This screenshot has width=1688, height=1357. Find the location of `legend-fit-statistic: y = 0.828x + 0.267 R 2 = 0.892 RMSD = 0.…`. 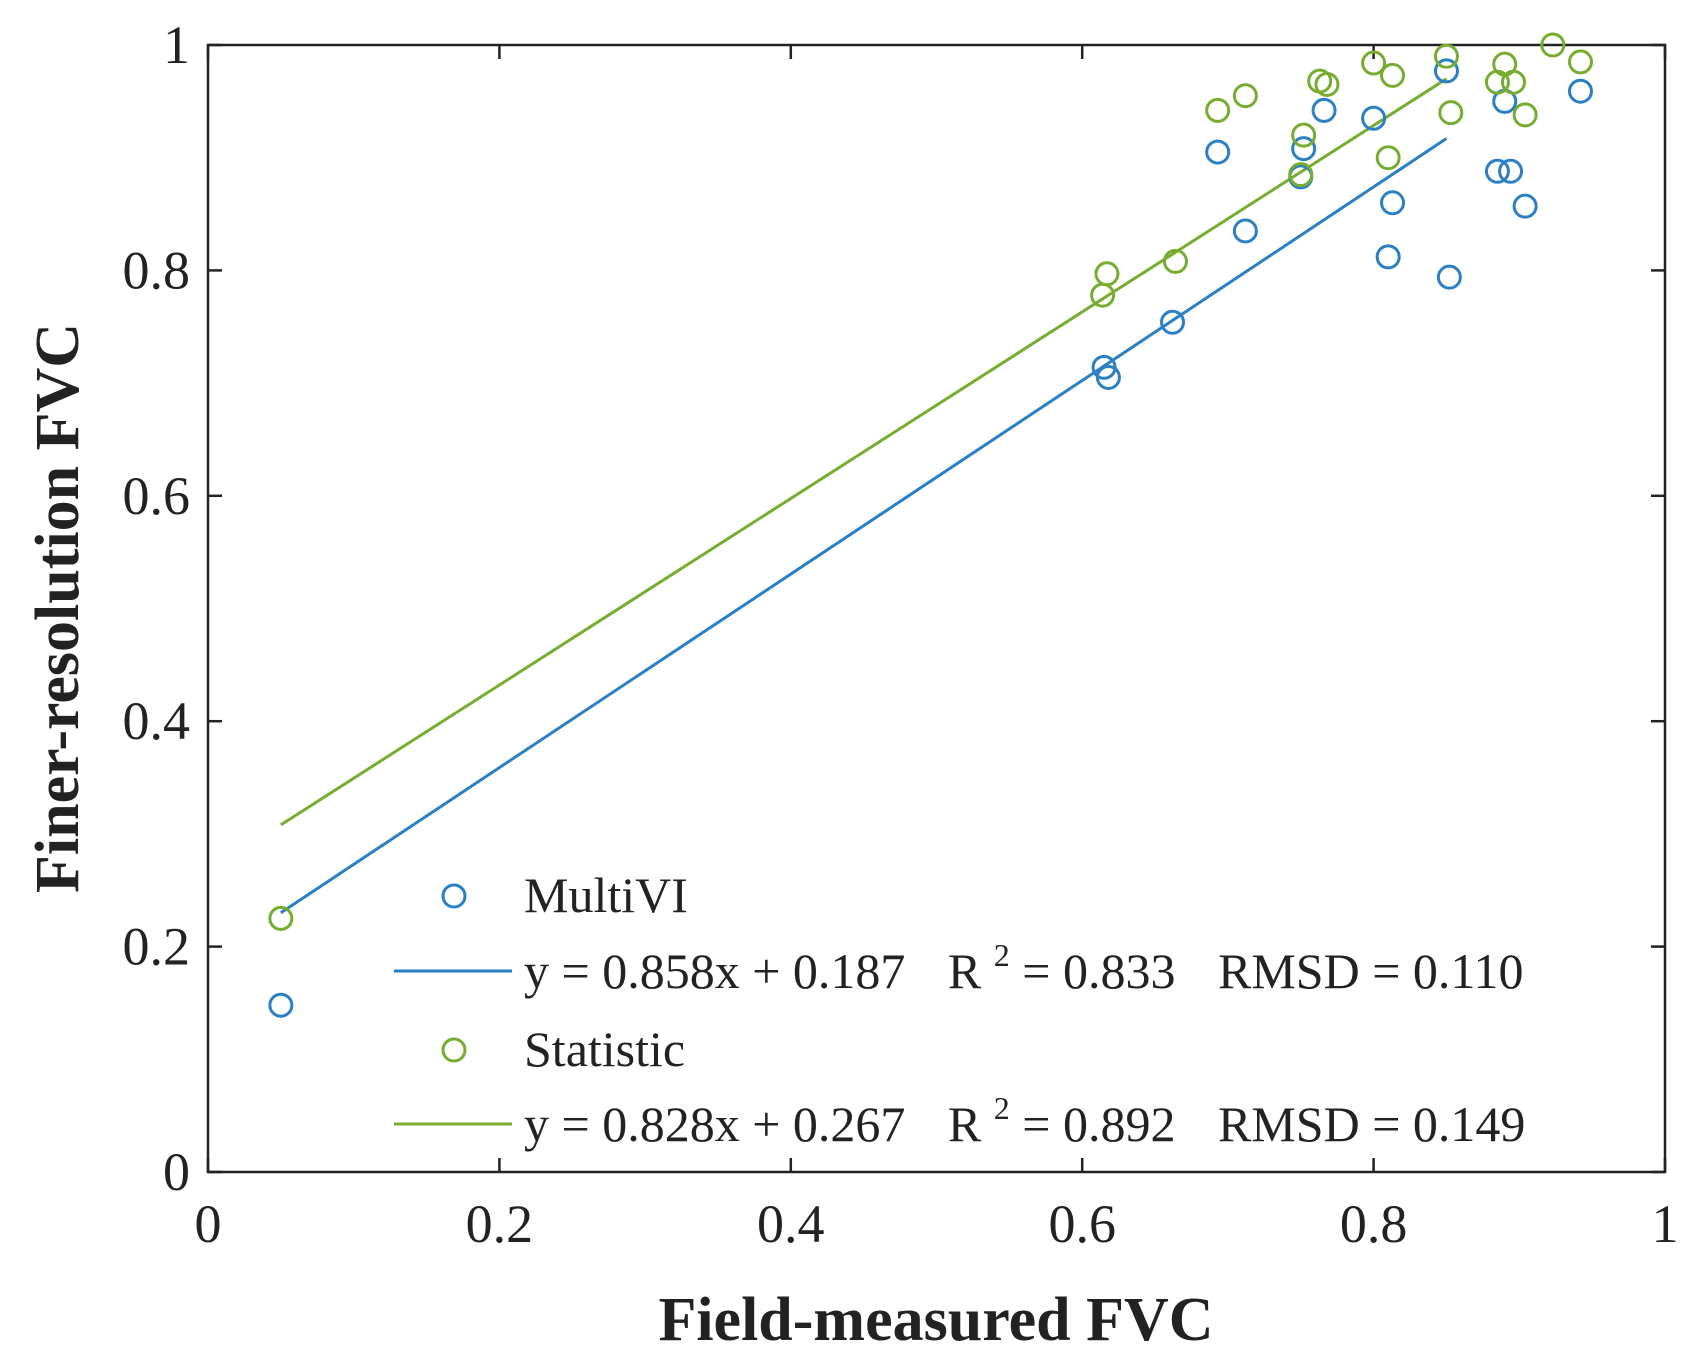

legend-fit-statistic: y = 0.828x + 0.267 R 2 = 0.892 RMSD = 0.… is located at coordinates (1024, 1113).